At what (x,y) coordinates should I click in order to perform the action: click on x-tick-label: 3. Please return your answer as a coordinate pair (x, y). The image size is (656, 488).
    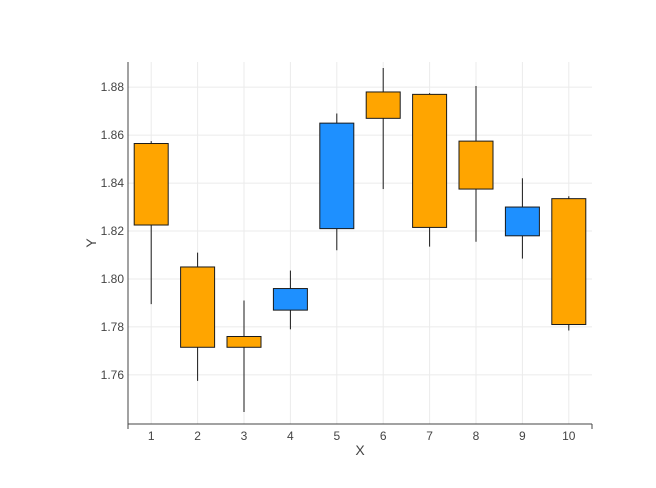
    Looking at the image, I should click on (244, 436).